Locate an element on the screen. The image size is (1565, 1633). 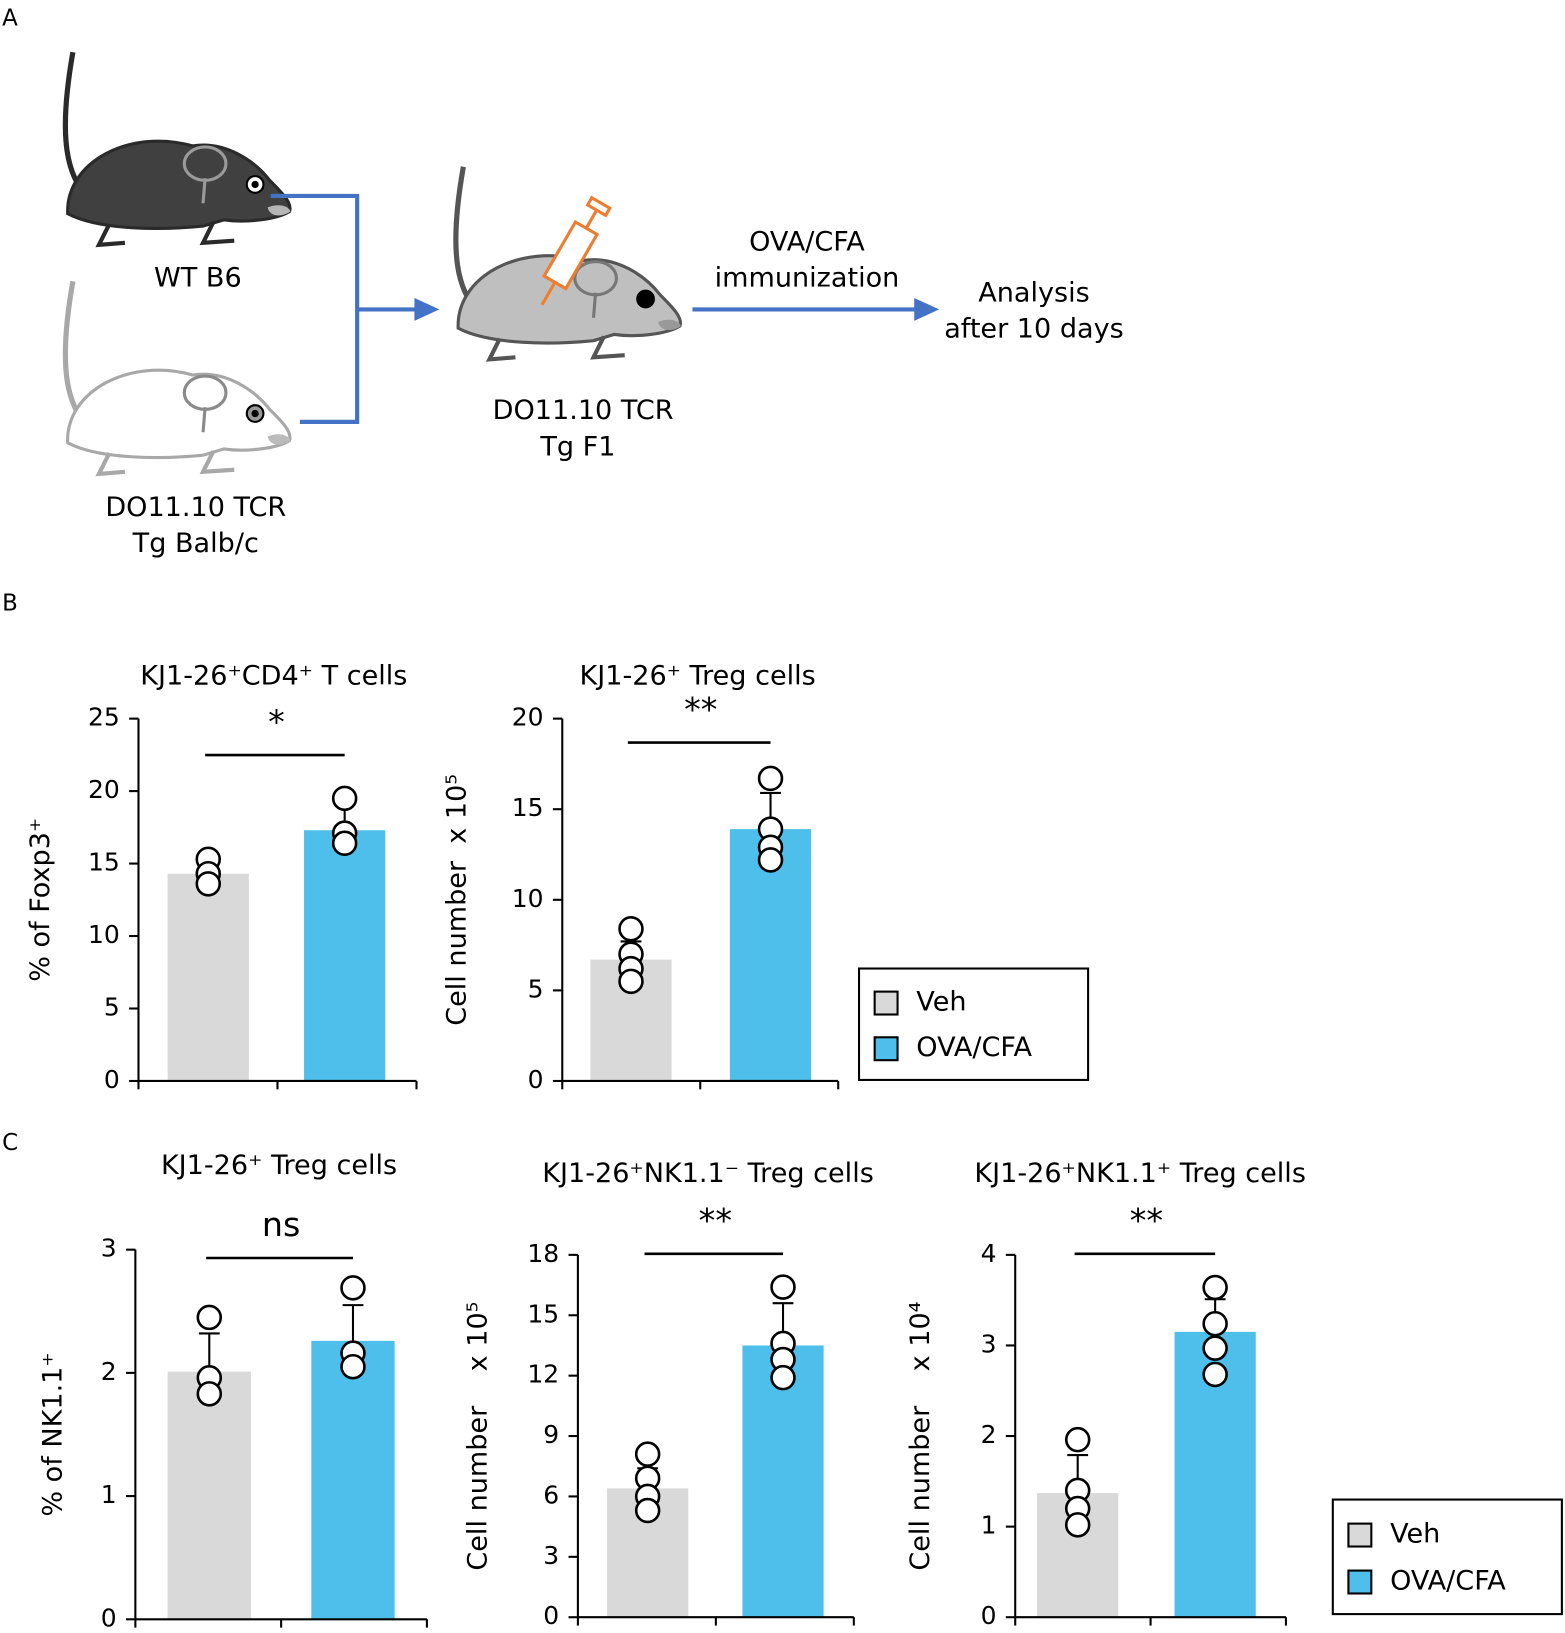
connector is located at coordinates (315, 308).